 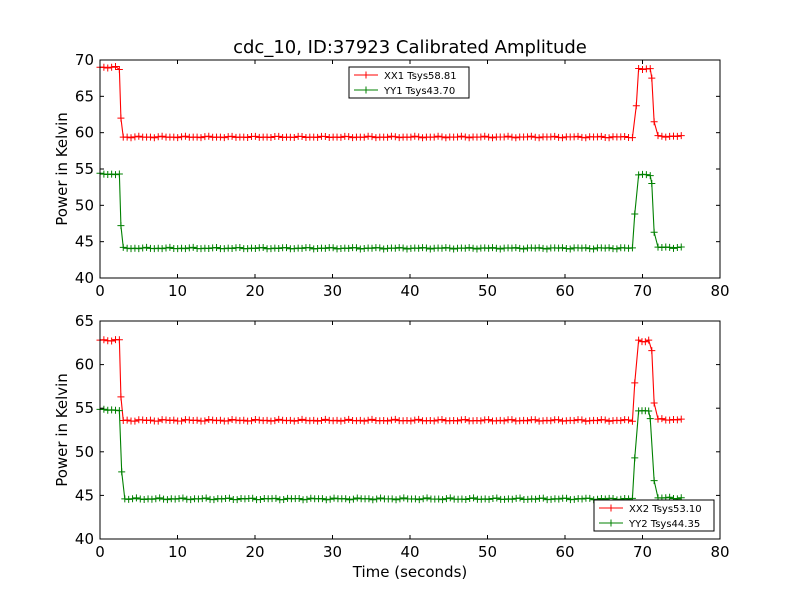 I want to click on legend-entry: XX2 Tsys53.10, so click(x=665, y=509).